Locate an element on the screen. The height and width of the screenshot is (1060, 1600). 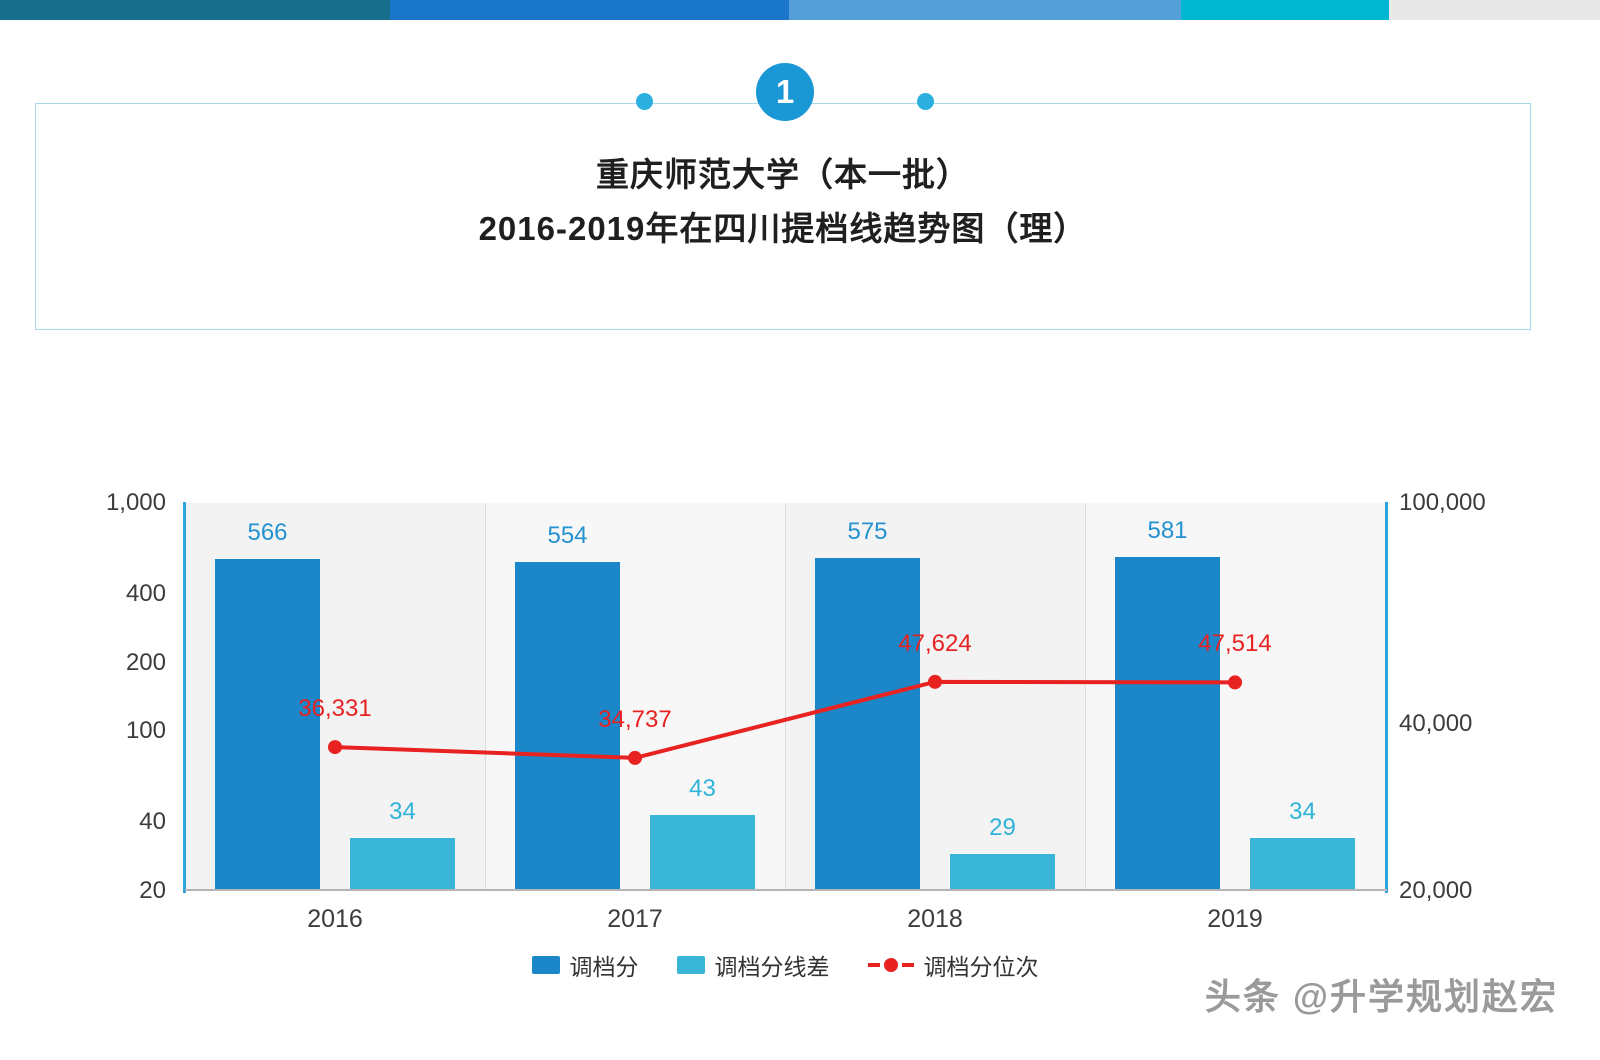
left-axis-tick: 200 is located at coordinates (145, 662).